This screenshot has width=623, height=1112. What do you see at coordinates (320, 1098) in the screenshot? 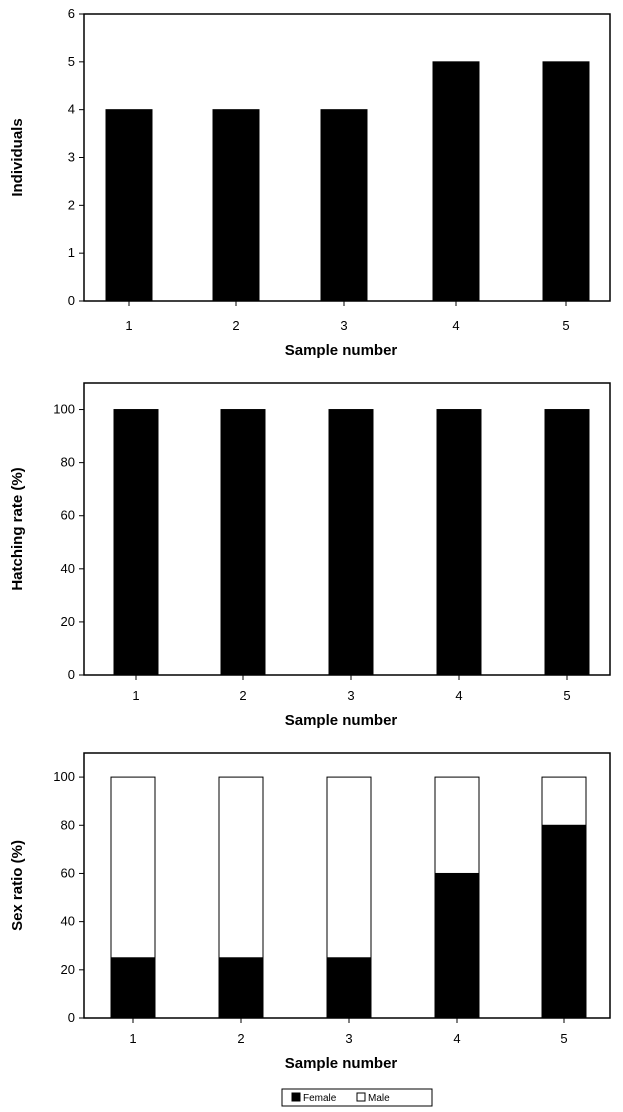
I see `legend-label-female: Female` at bounding box center [320, 1098].